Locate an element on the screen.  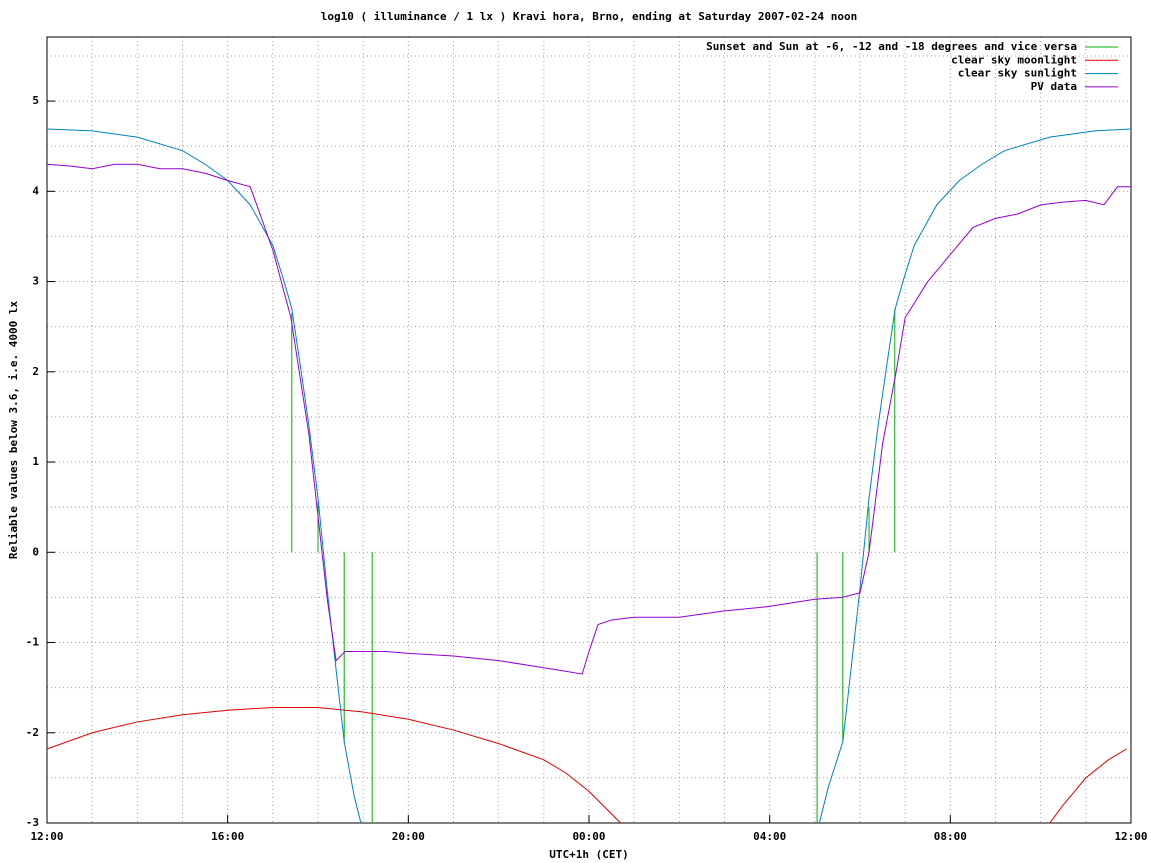
y-tick-label: -1 is located at coordinates (33, 642).